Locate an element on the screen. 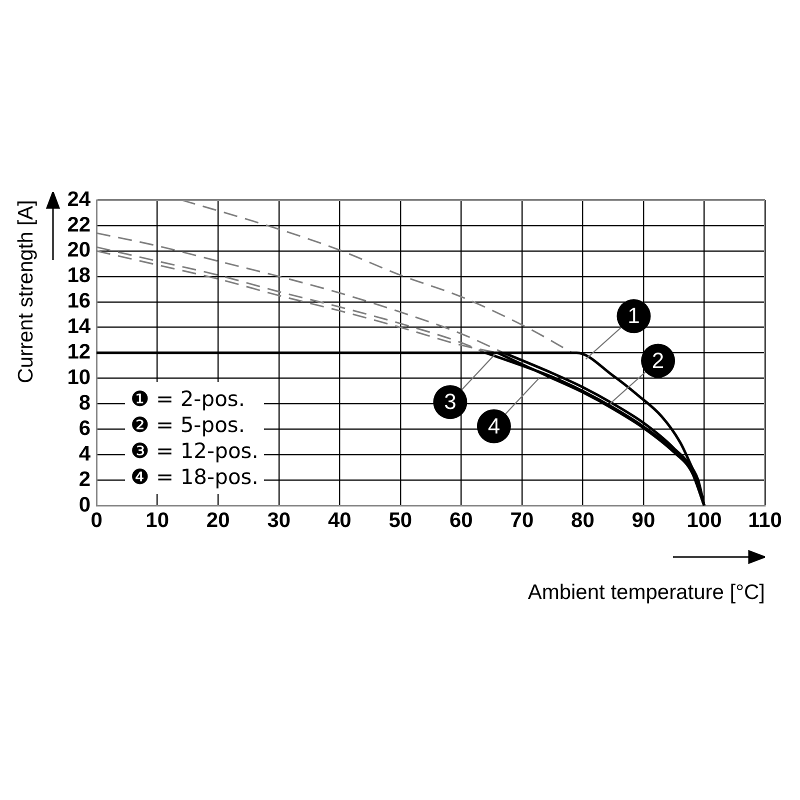  x-tick-label: 10 is located at coordinates (158, 520).